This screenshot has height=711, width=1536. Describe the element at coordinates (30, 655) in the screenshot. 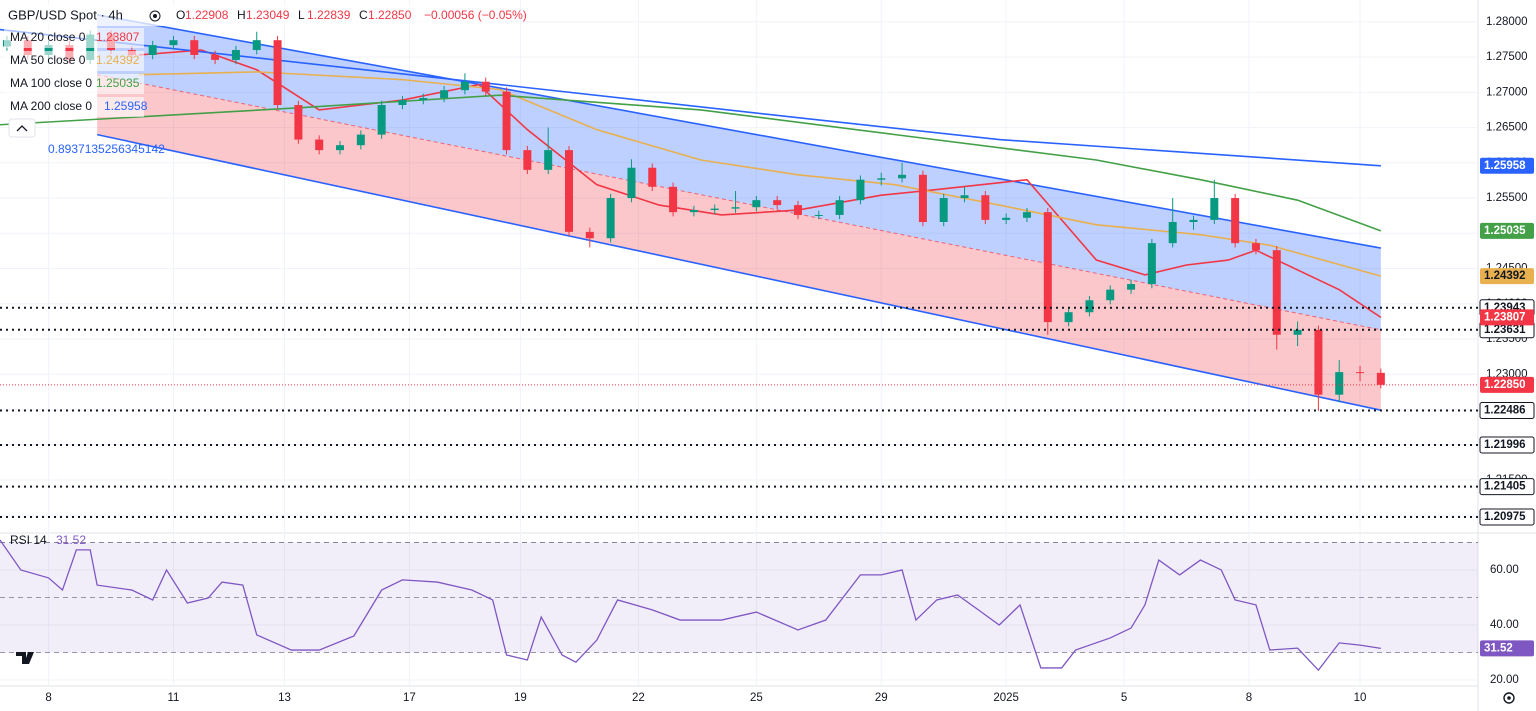

I see `logo-dot` at that location.